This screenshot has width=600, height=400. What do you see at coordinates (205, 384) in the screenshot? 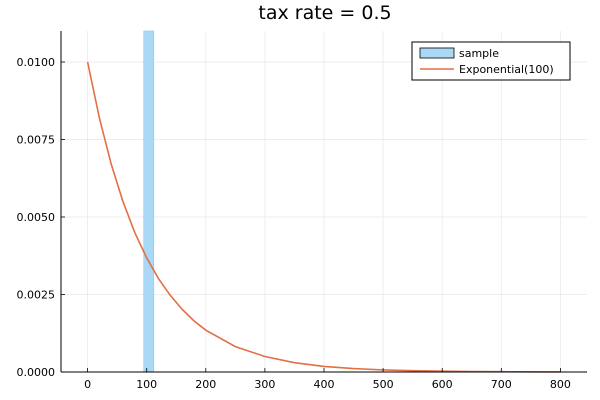
I see `x-tick-label: 200` at bounding box center [205, 384].